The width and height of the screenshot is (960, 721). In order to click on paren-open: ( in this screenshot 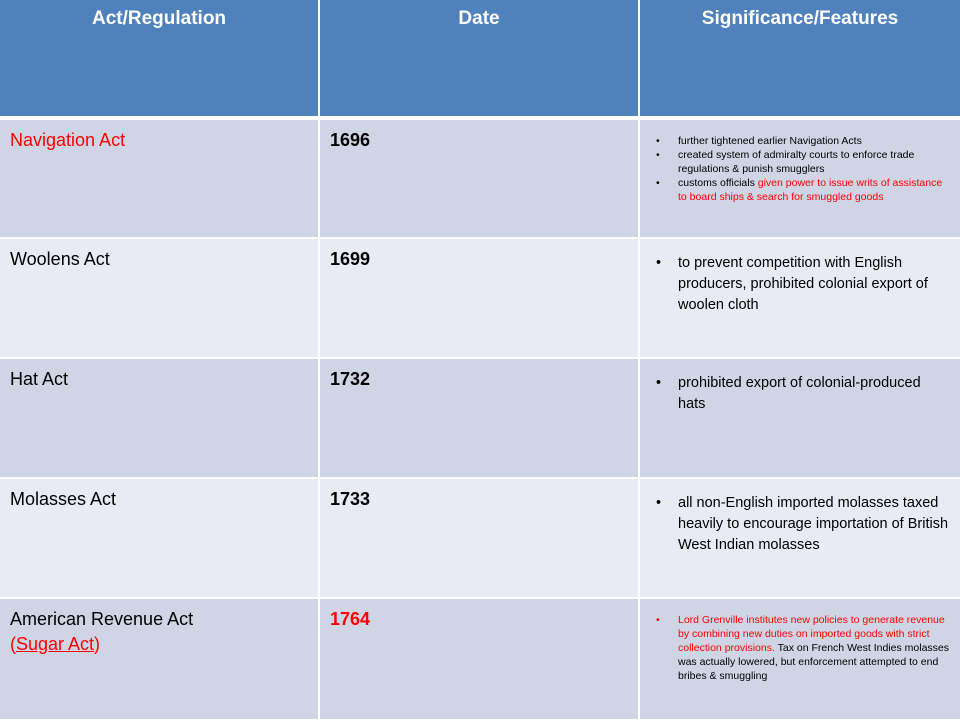, I will do `click(13, 644)`.